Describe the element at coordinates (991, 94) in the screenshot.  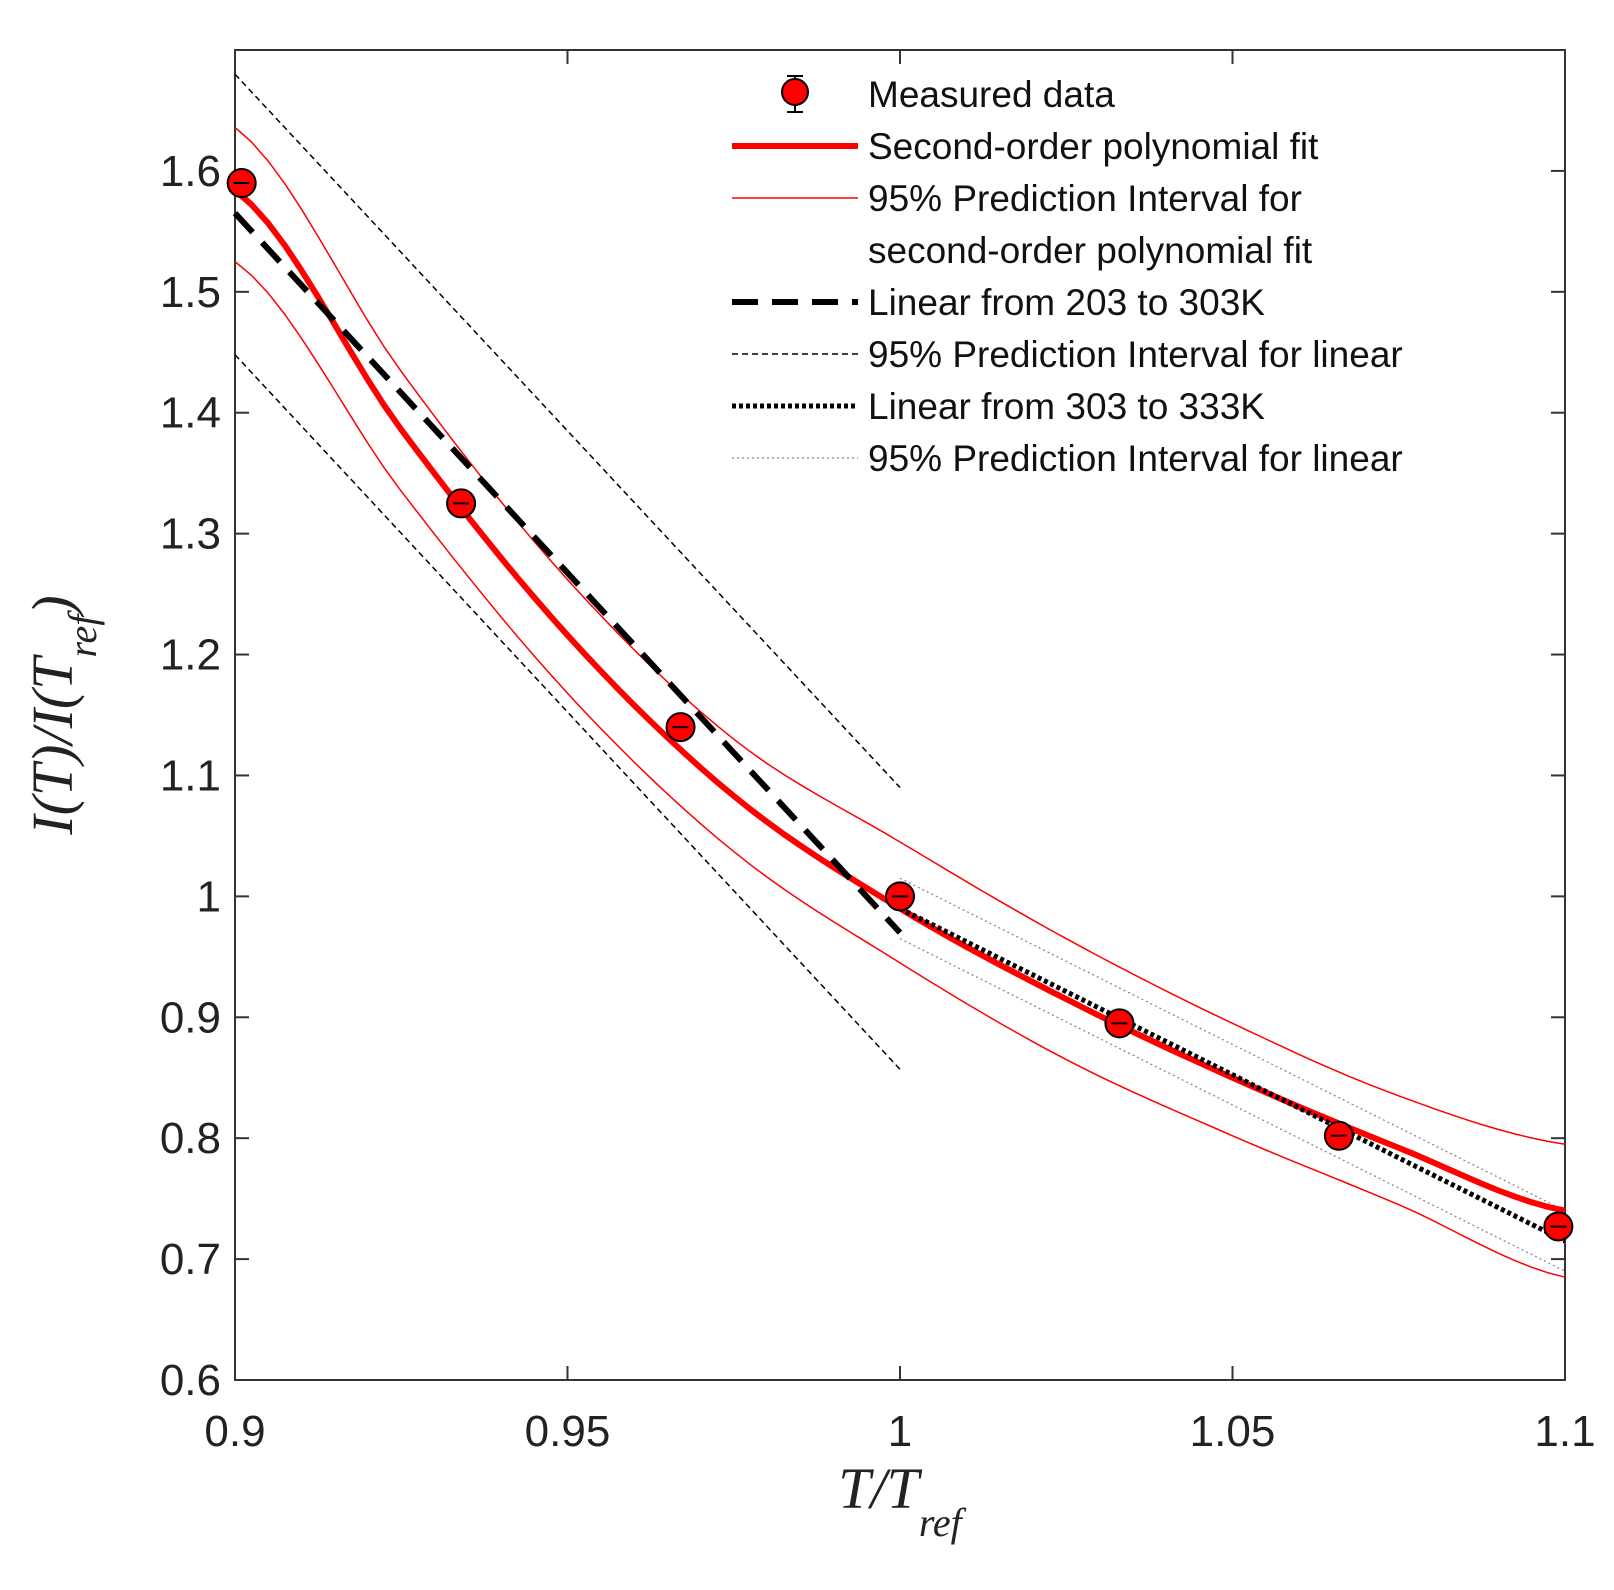
I see `legend-label-0: Measured data` at that location.